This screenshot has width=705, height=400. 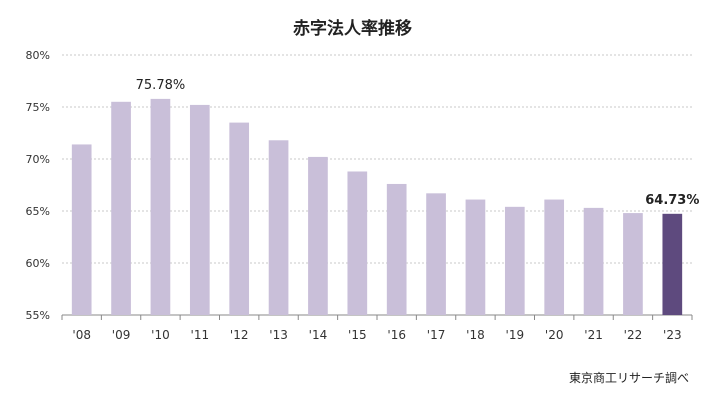 I want to click on y-tick-label: 80%, so click(x=38, y=55).